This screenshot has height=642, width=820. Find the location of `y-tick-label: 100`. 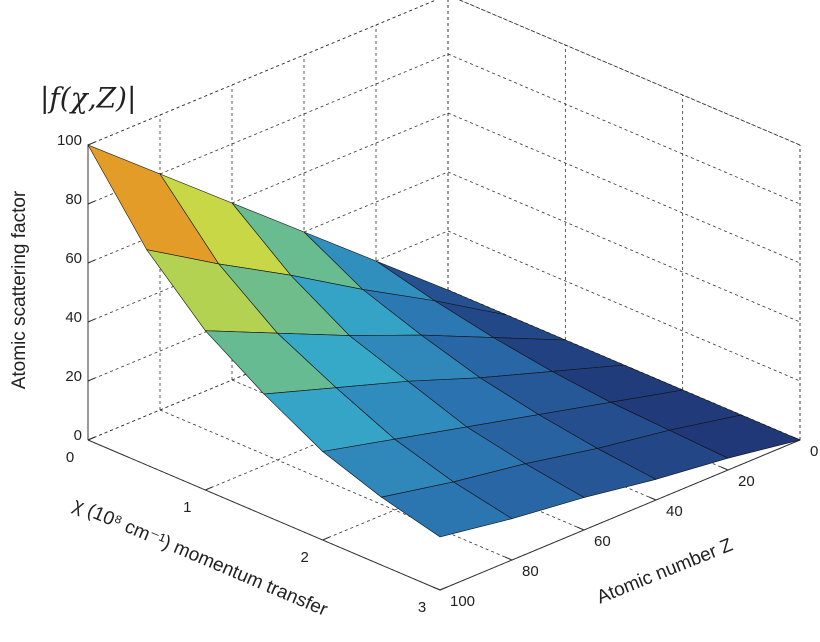

y-tick-label: 100 is located at coordinates (462, 601).